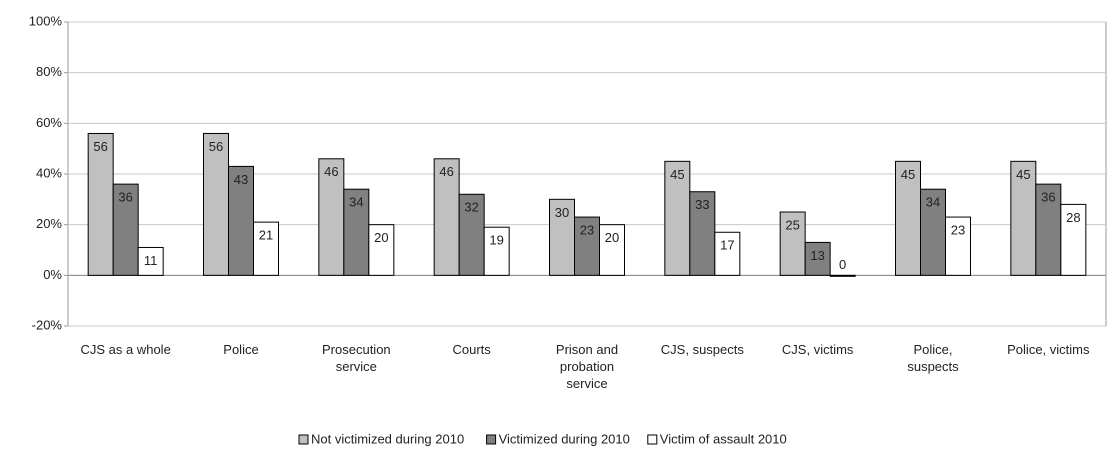 This screenshot has width=1108, height=450. I want to click on data-label: 13, so click(817, 255).